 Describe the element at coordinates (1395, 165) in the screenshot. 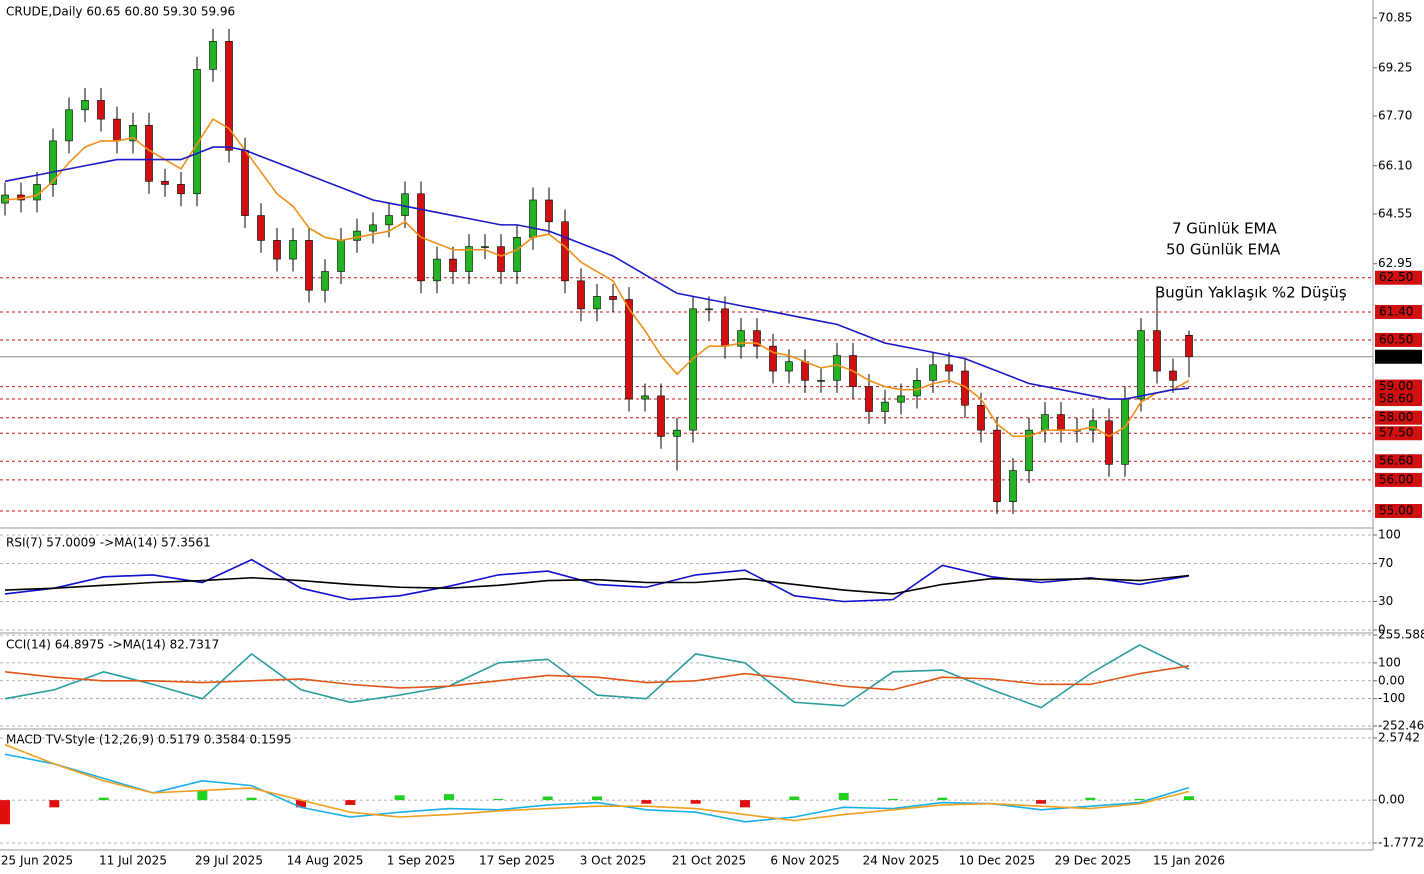

I see `y-tick-label: 66.10` at that location.